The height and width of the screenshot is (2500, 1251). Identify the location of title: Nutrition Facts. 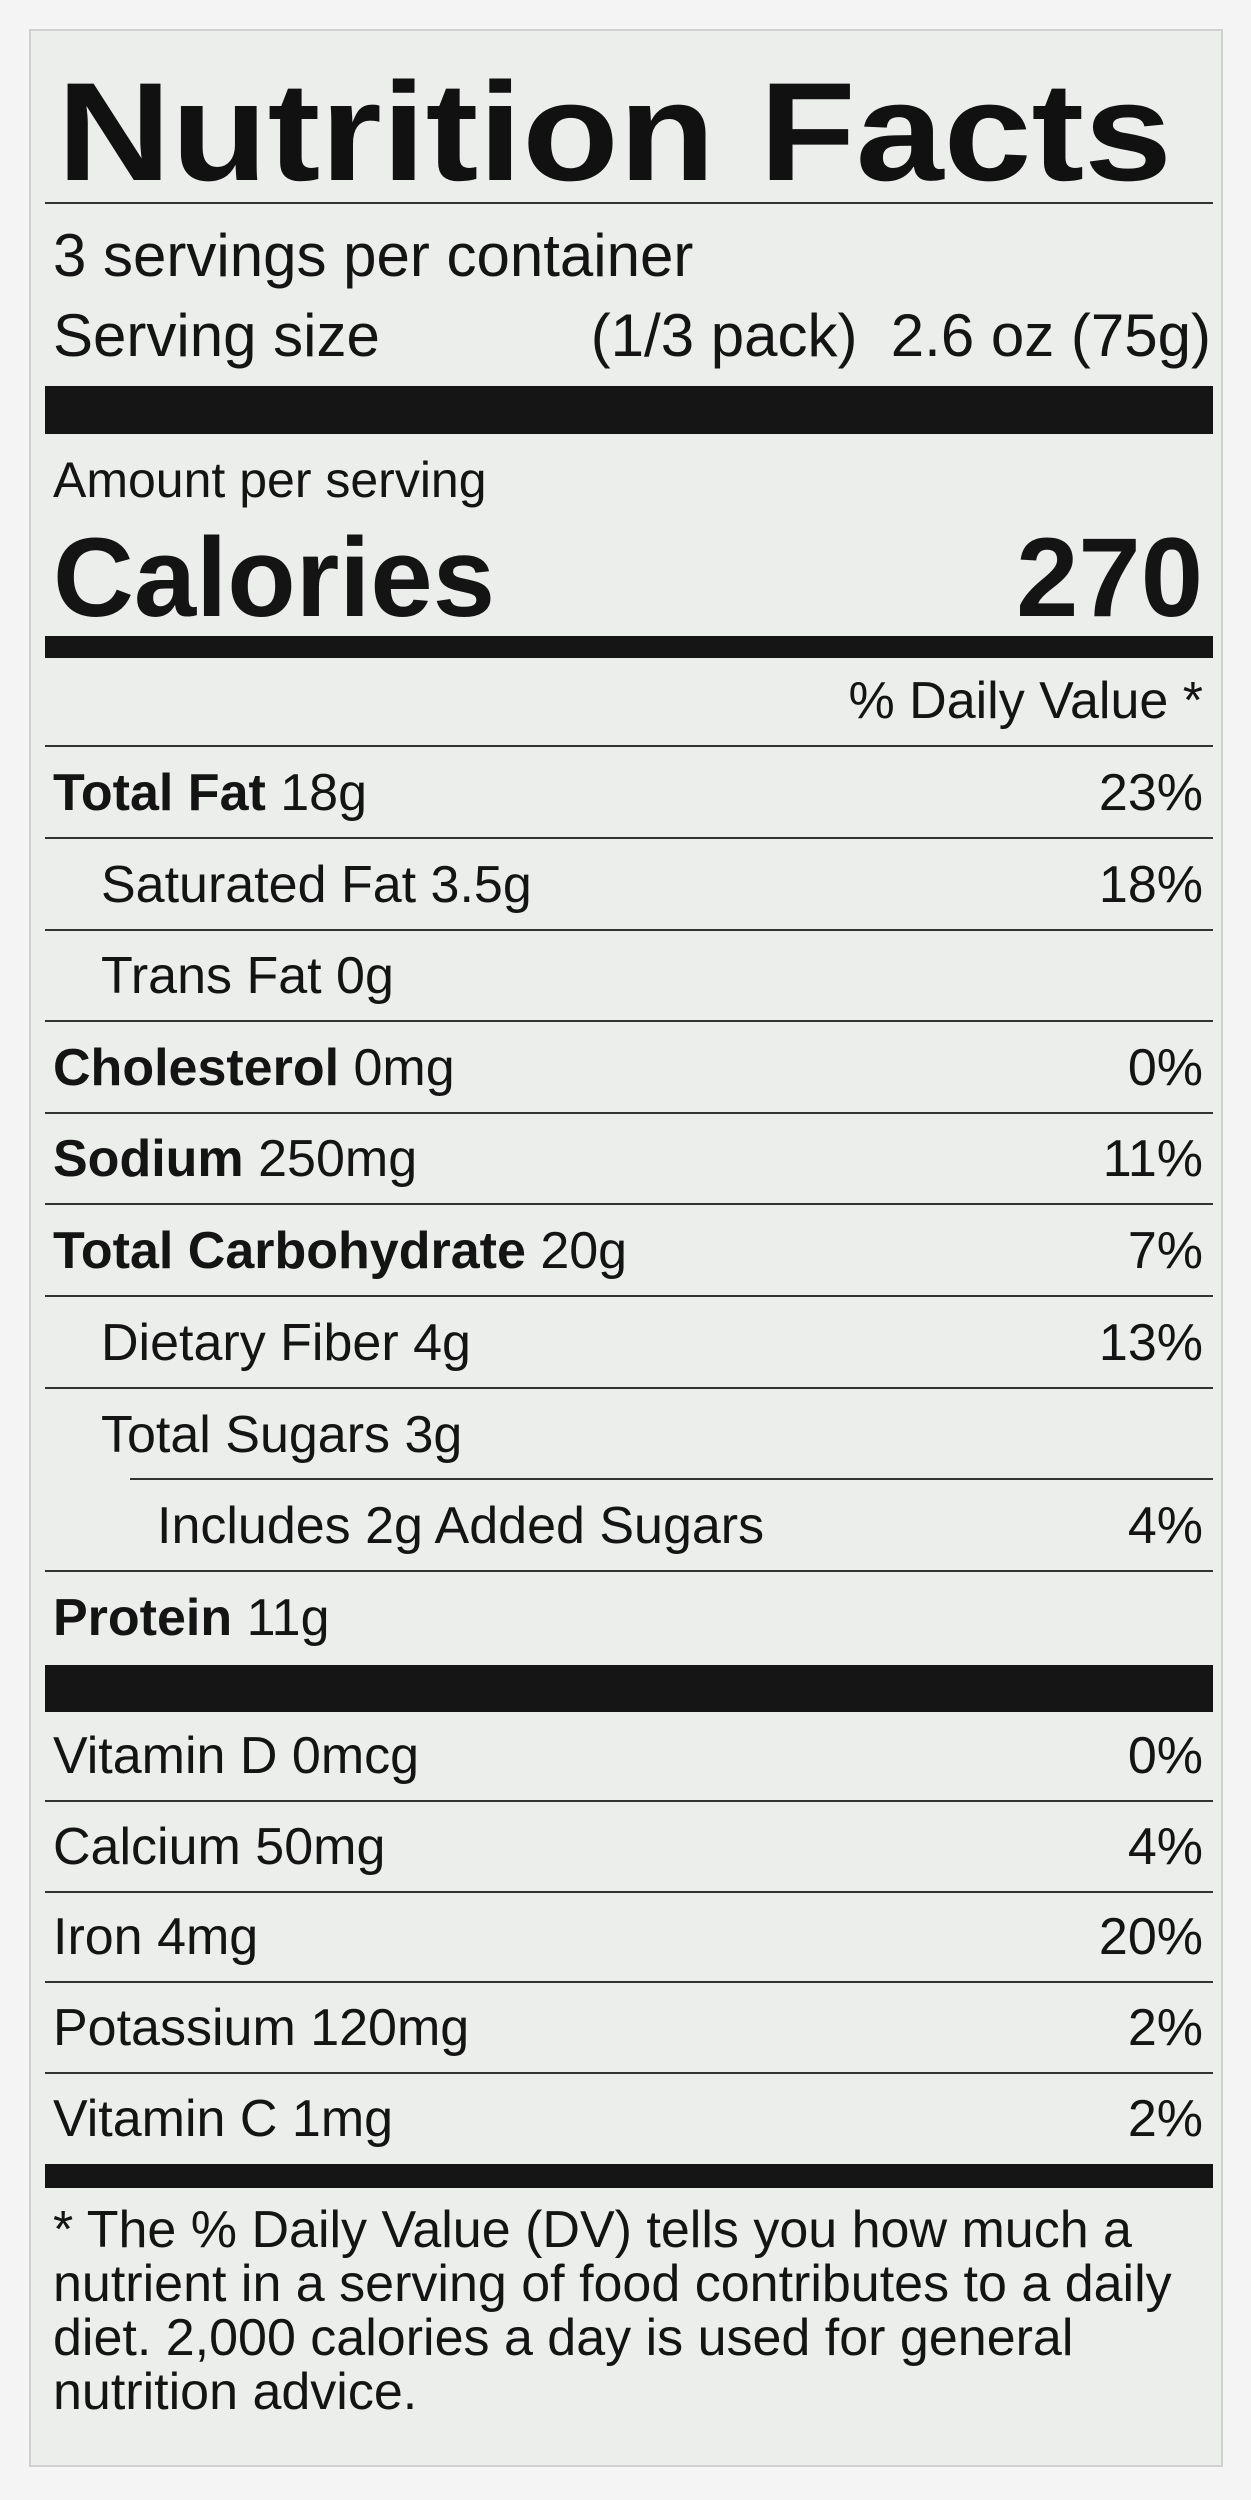
(614, 129).